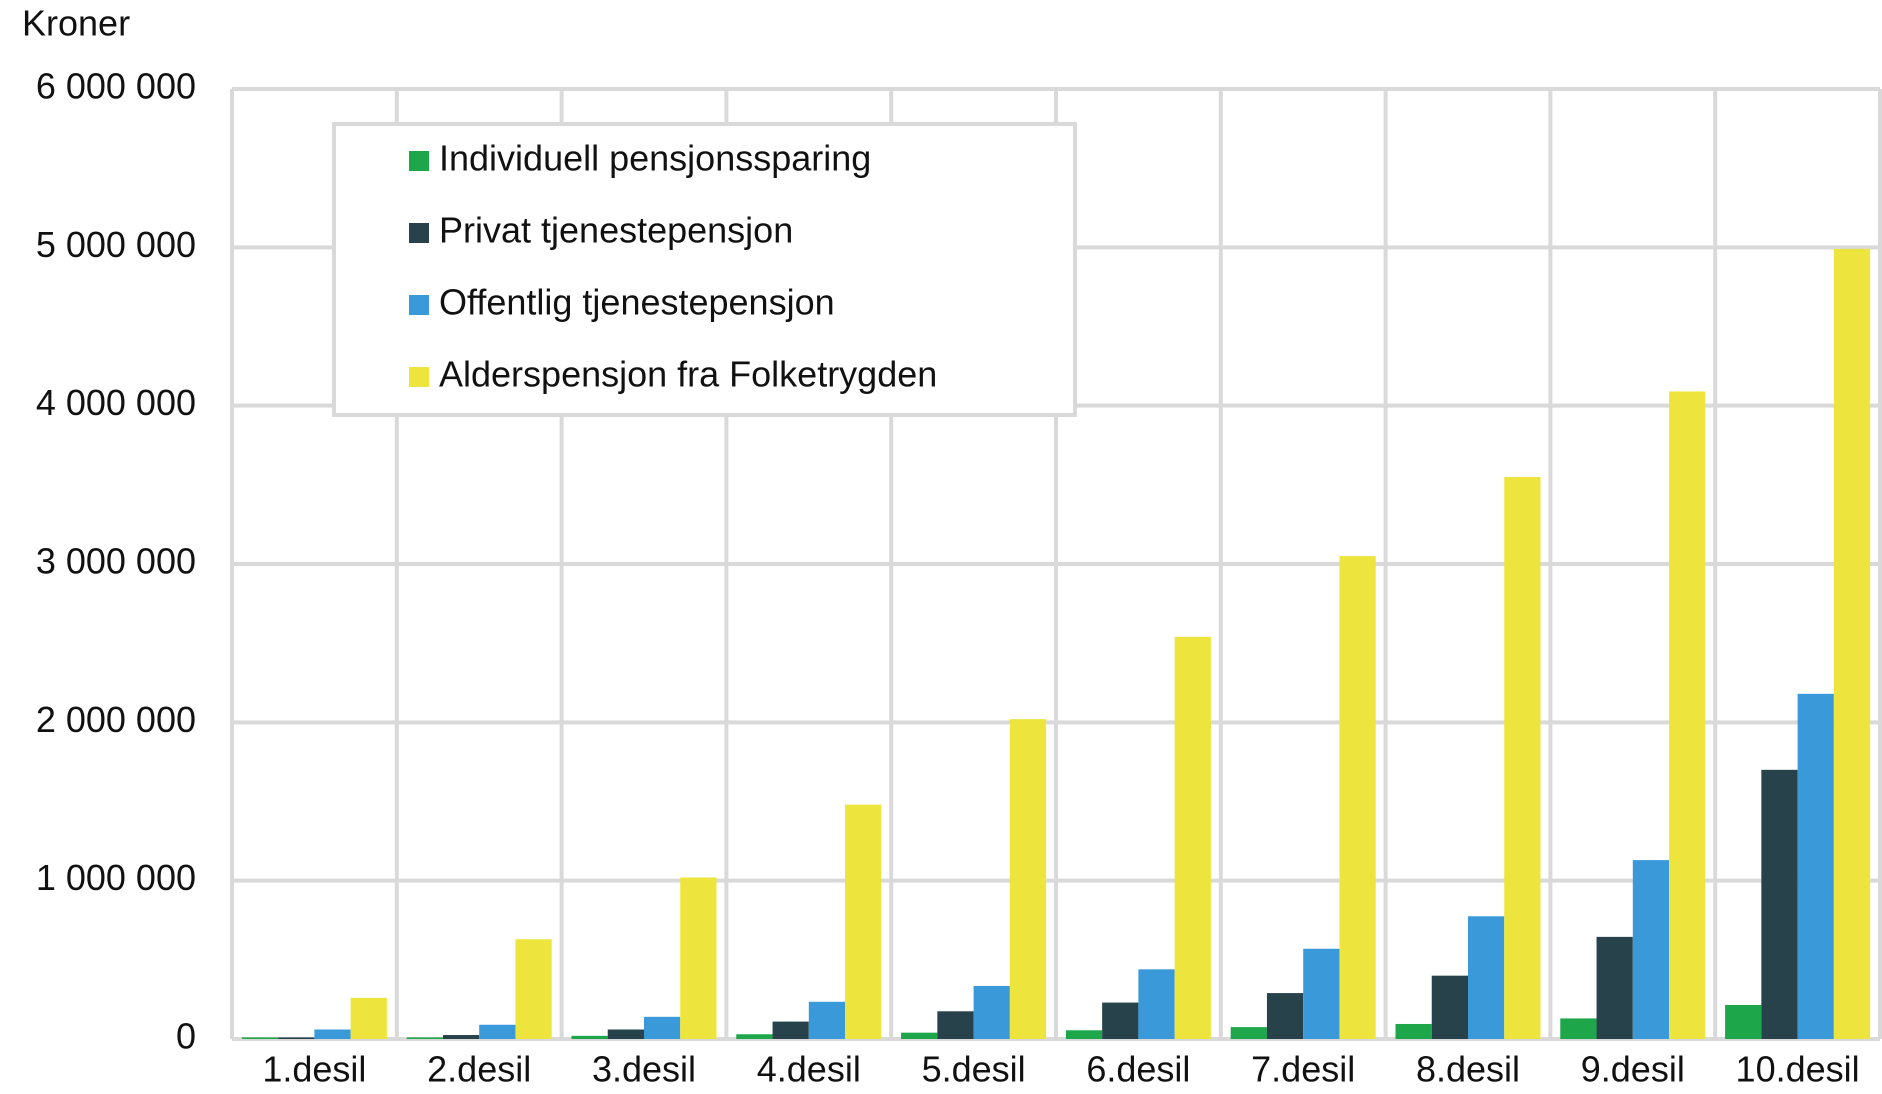 The height and width of the screenshot is (1094, 1882). I want to click on y-tick-label: 0, so click(186, 1036).